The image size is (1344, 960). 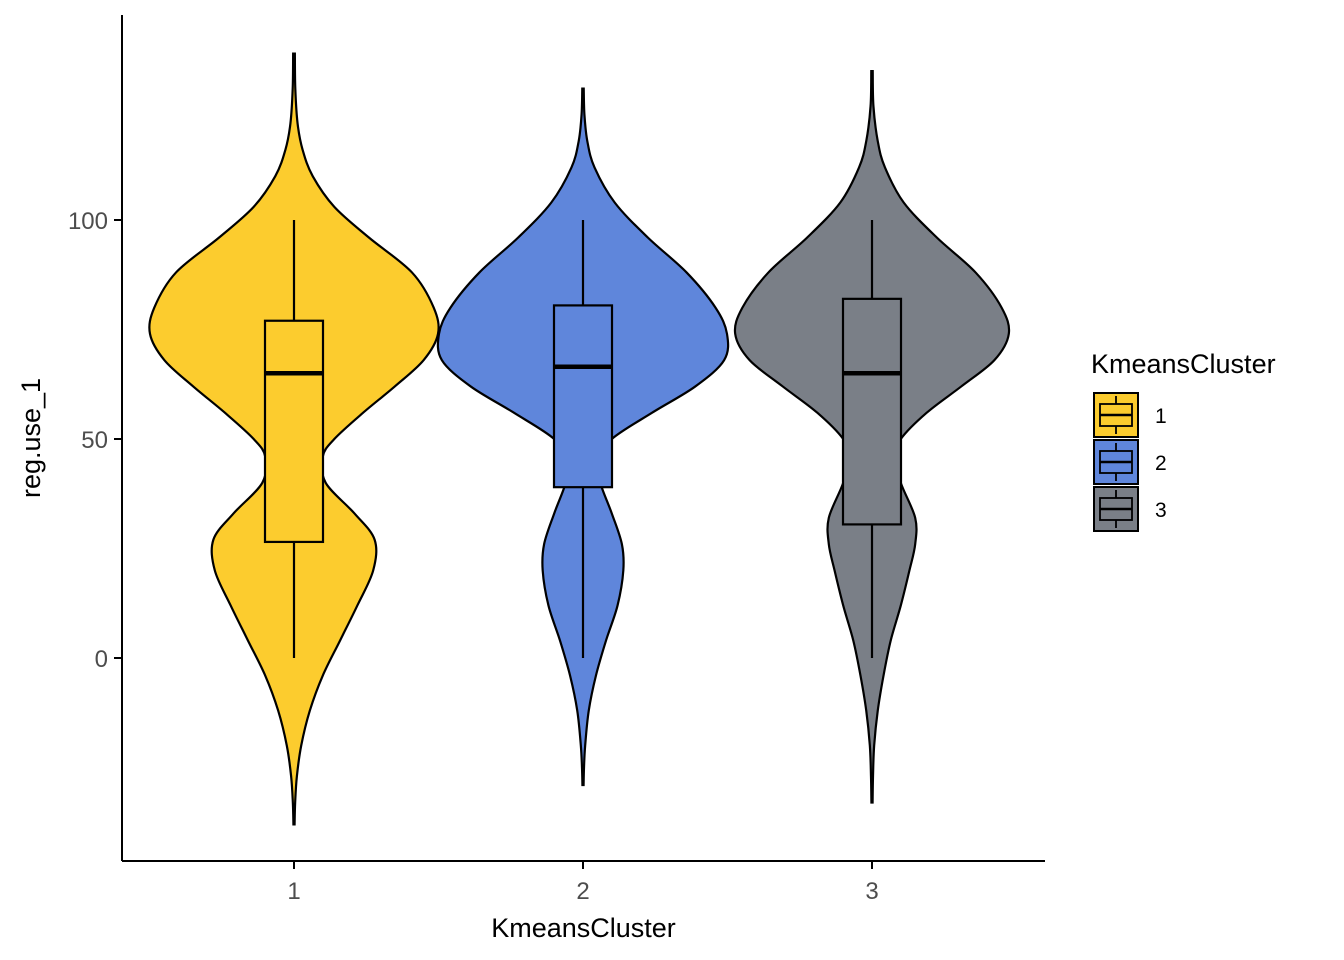 What do you see at coordinates (1161, 463) in the screenshot?
I see `legend-label: 2` at bounding box center [1161, 463].